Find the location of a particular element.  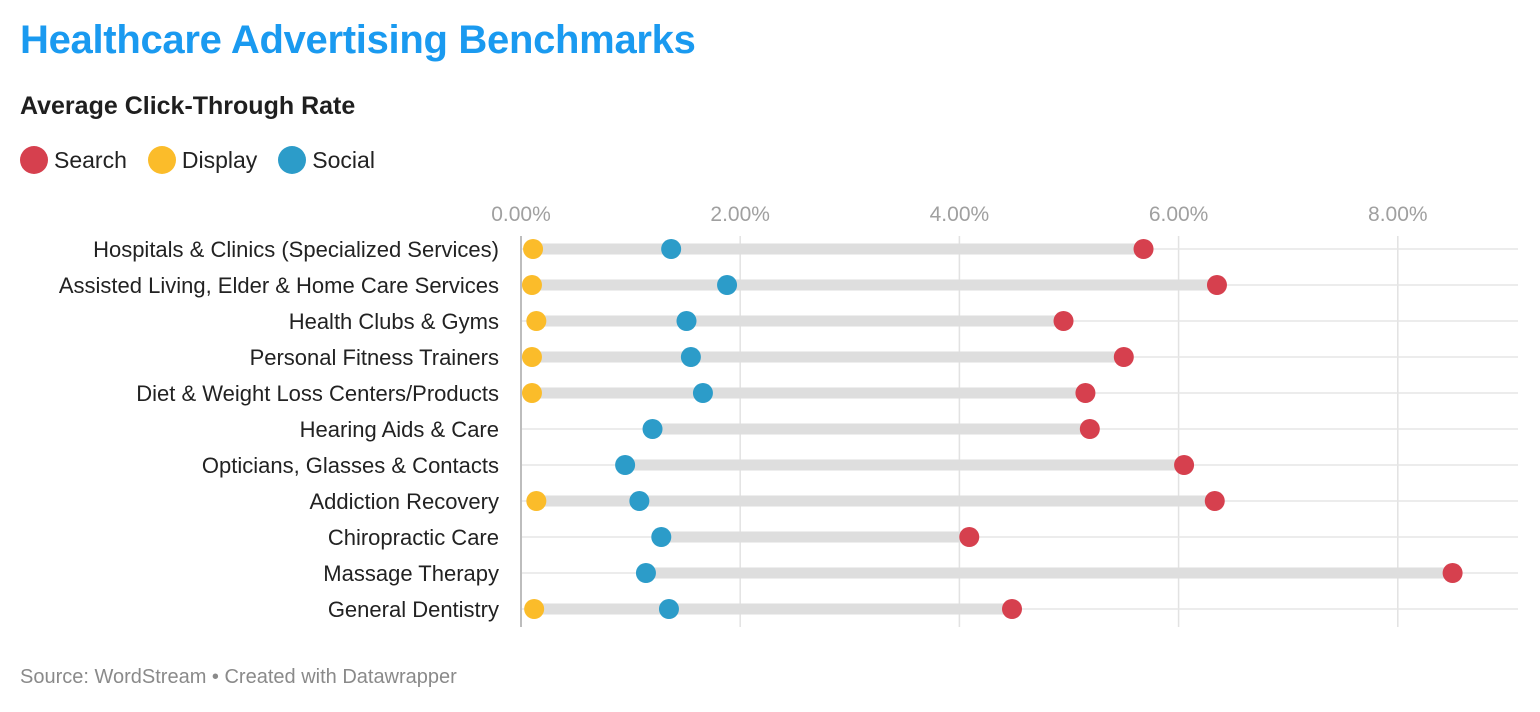

x-tick-label: 4.00% is located at coordinates (960, 214).